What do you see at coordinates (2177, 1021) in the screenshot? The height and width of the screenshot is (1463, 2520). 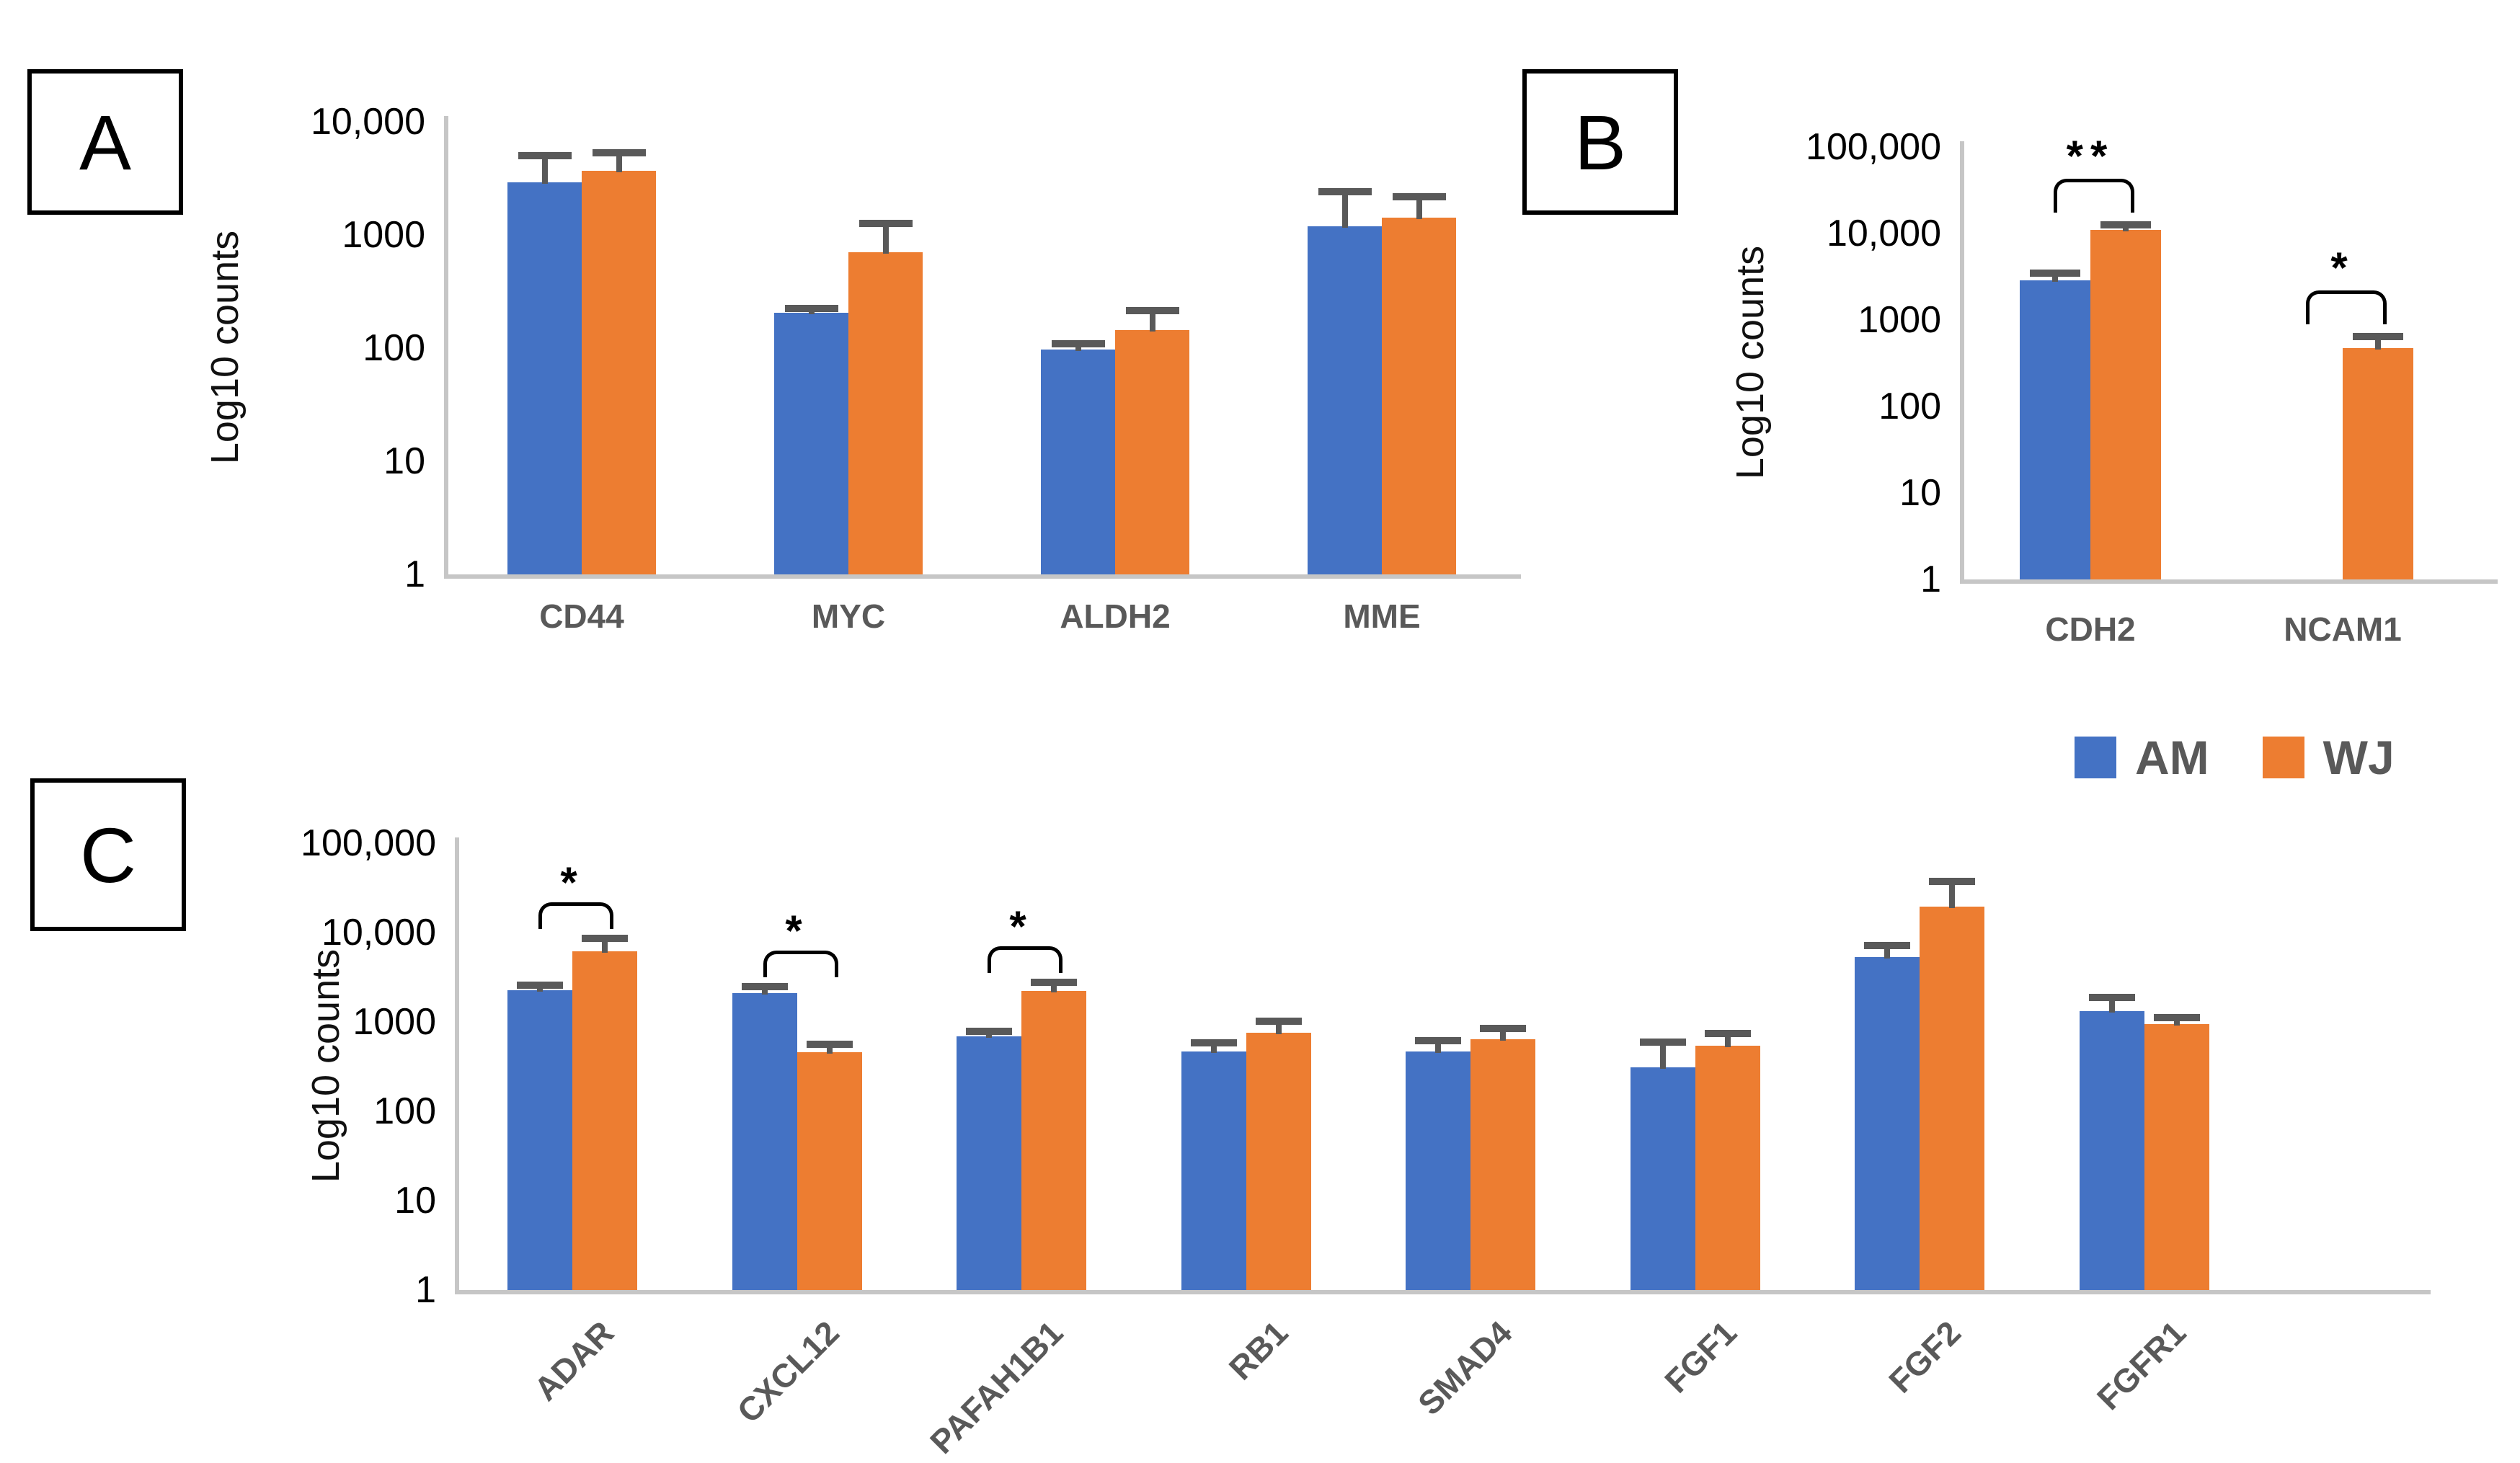 I see `error-bar-wj-FGFR1` at bounding box center [2177, 1021].